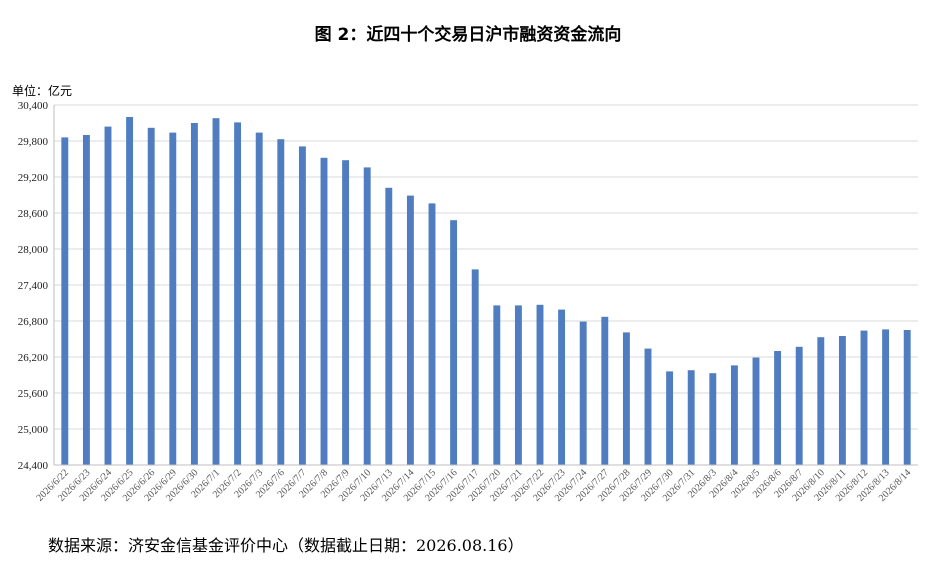 The width and height of the screenshot is (936, 568). What do you see at coordinates (33, 106) in the screenshot?
I see `y-tick-label: 30,400` at bounding box center [33, 106].